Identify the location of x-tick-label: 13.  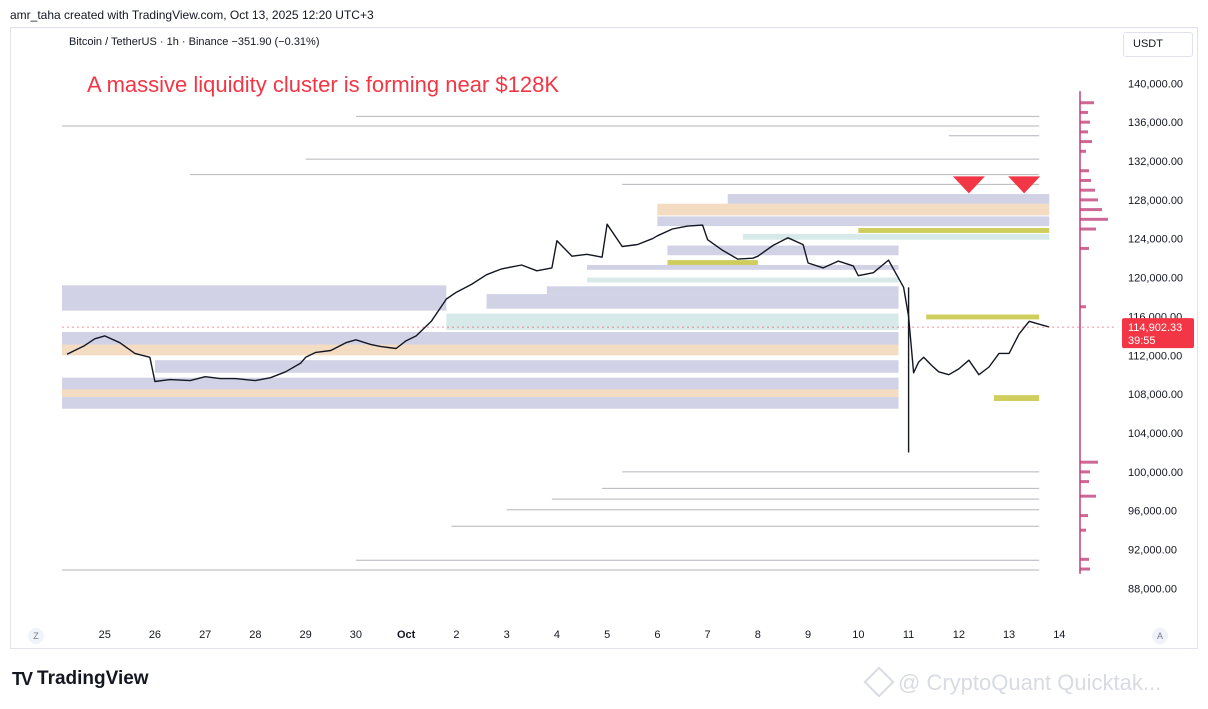
(1009, 635).